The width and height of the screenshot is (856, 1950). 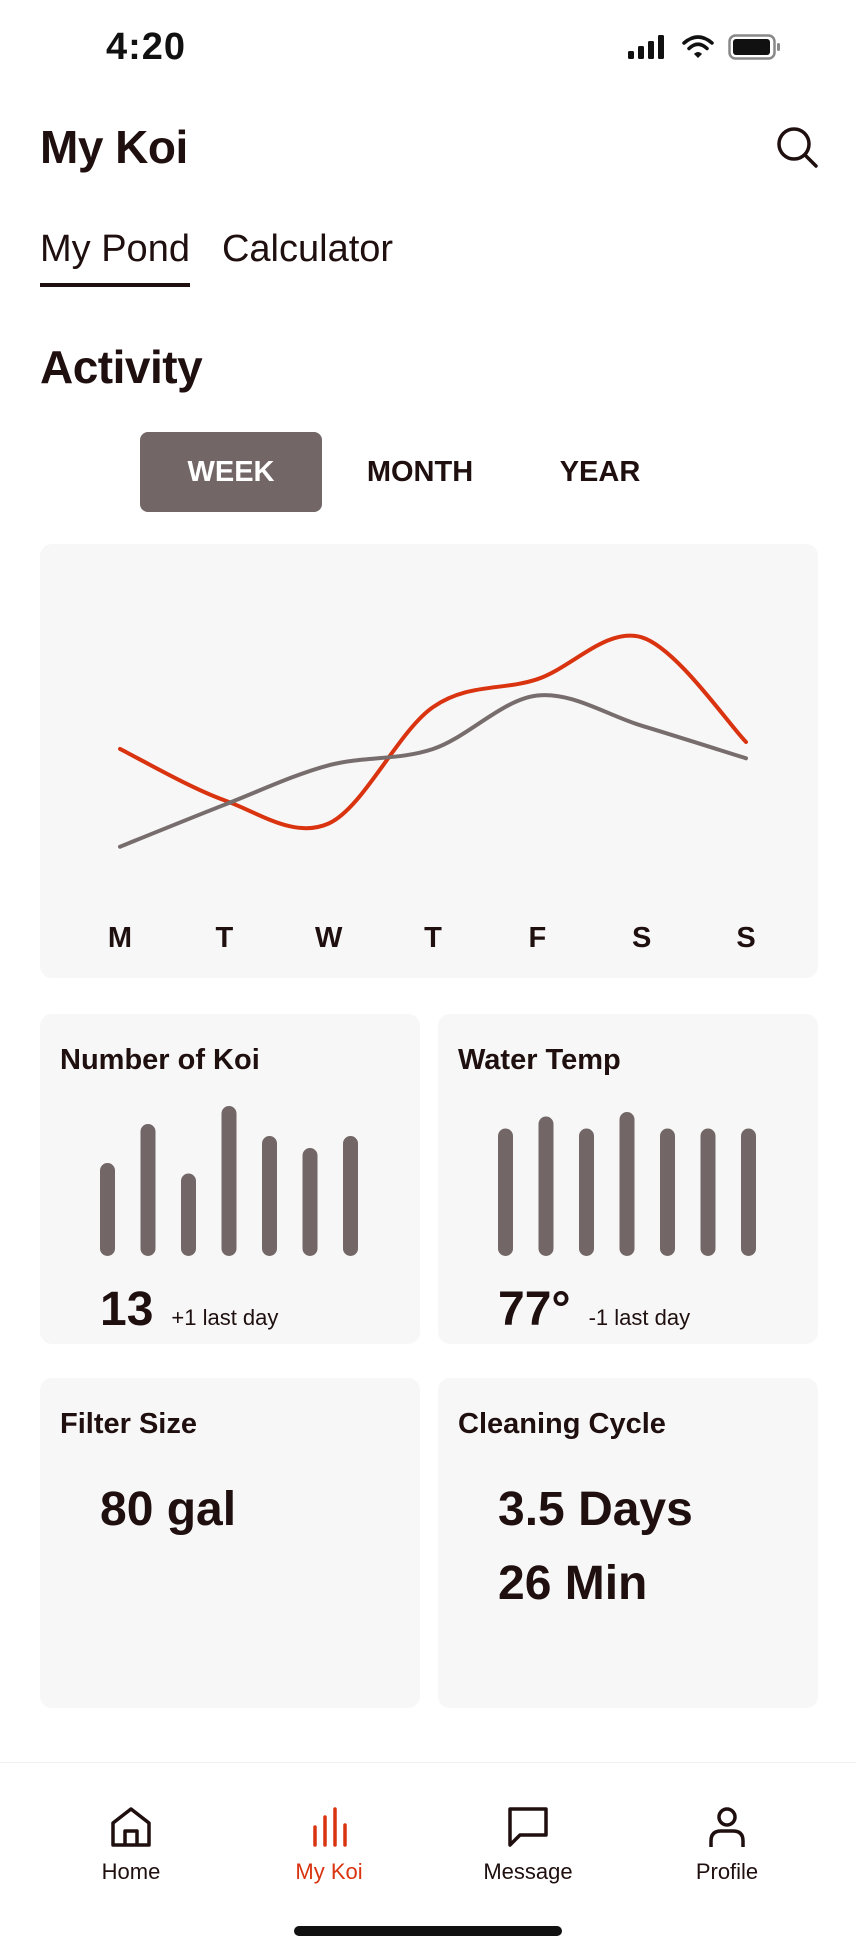 I want to click on cleaning-cycle-days: 3.5 Days, so click(x=595, y=1509).